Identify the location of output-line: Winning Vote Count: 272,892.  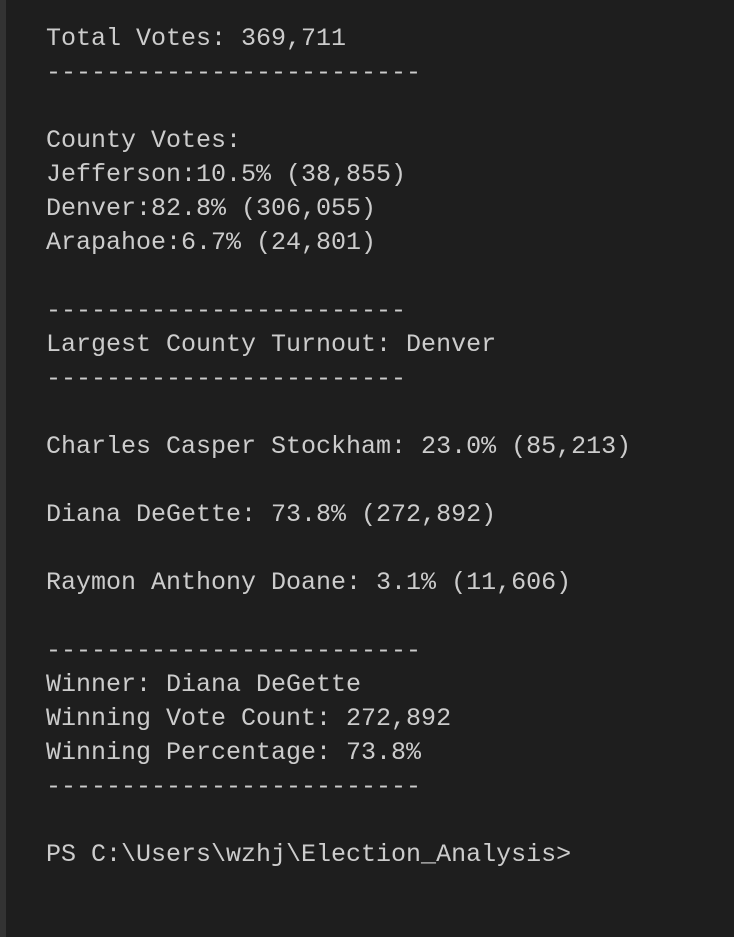
(249, 718).